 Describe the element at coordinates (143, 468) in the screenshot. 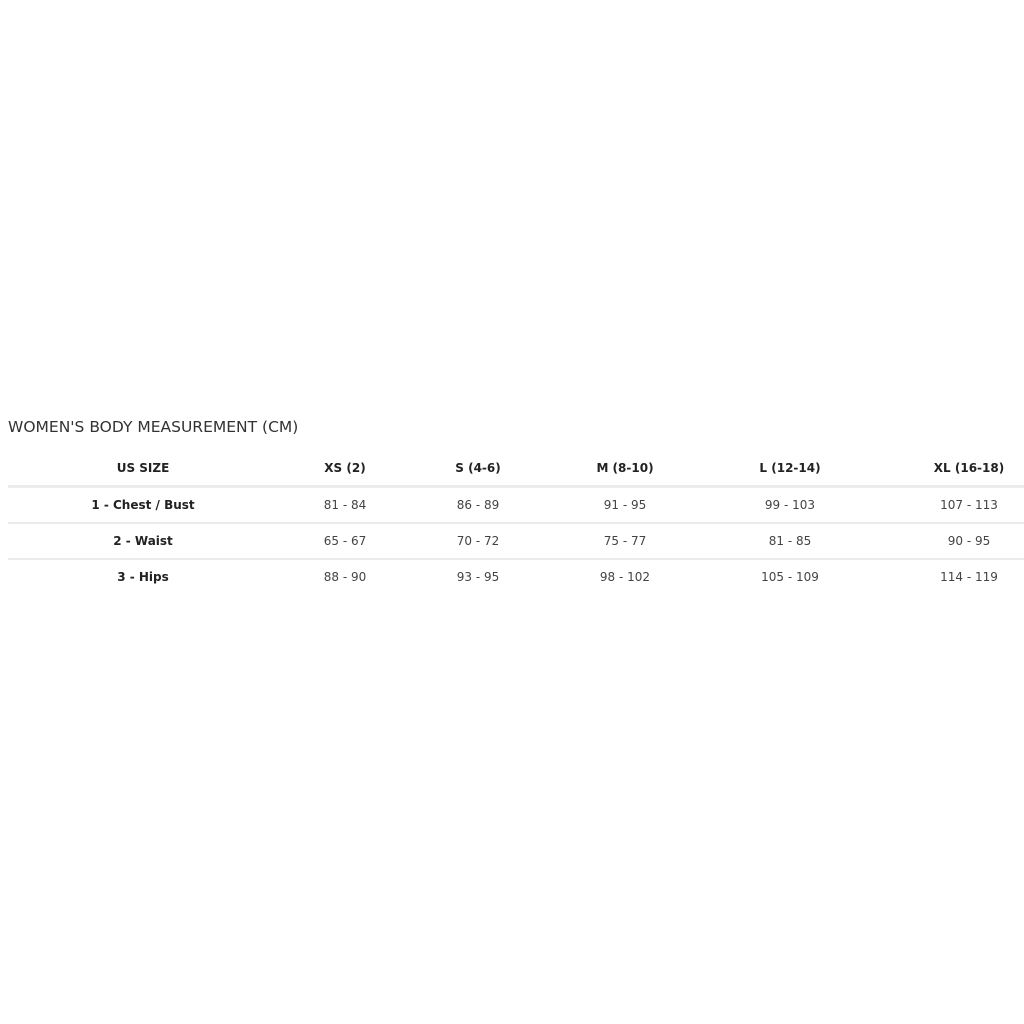

I see `column-header: US SIZE` at that location.